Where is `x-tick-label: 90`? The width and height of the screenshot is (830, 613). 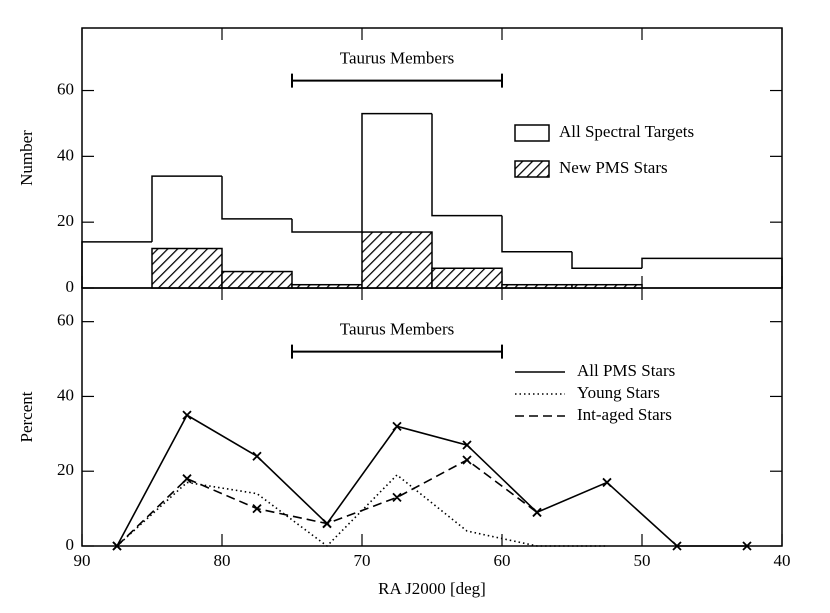 x-tick-label: 90 is located at coordinates (82, 560).